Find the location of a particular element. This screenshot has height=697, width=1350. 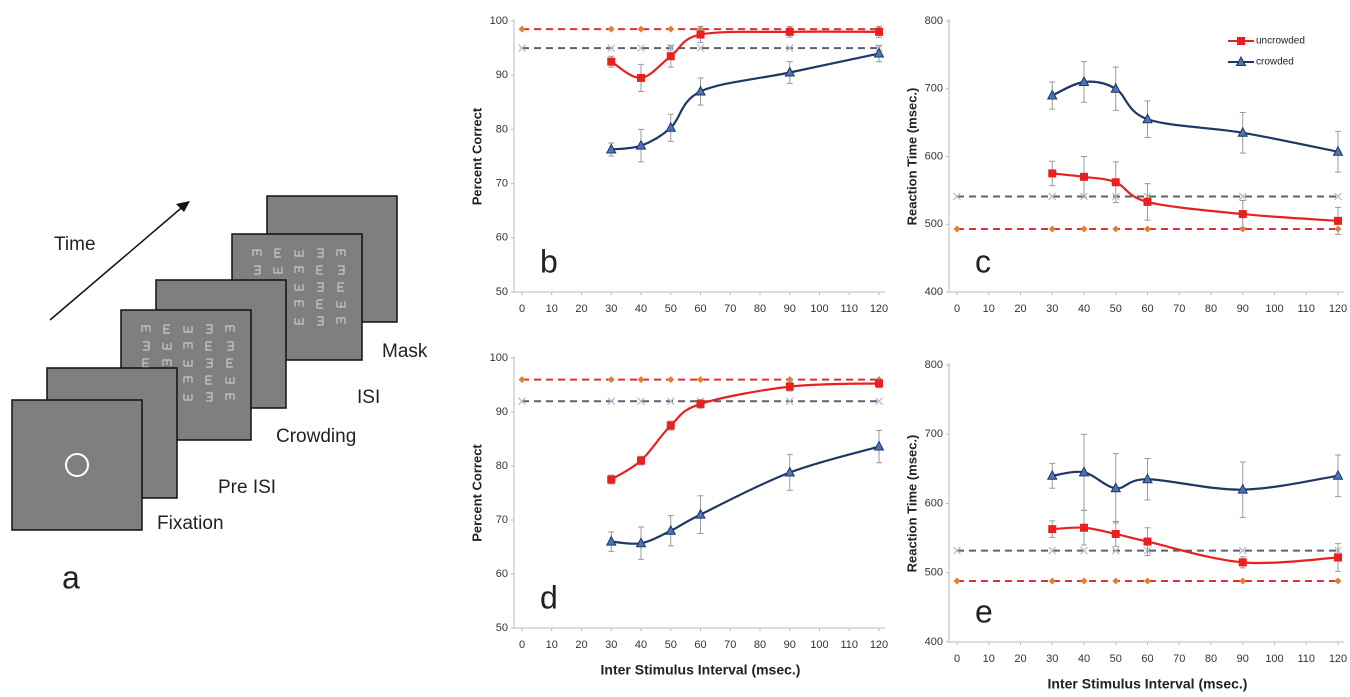

frame-label: ISI is located at coordinates (368, 397).